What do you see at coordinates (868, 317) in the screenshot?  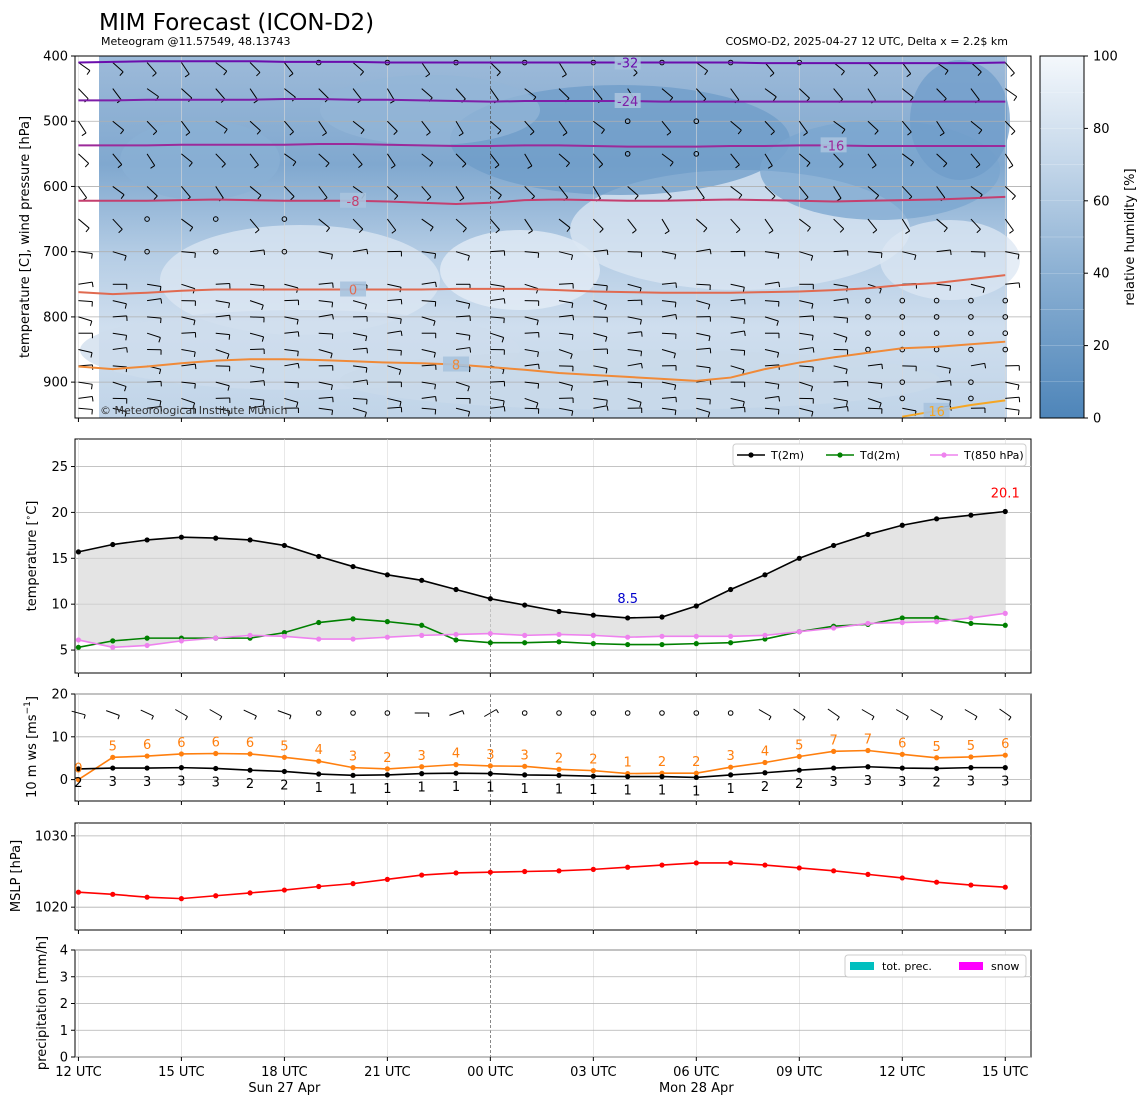 I see `calm-marker` at bounding box center [868, 317].